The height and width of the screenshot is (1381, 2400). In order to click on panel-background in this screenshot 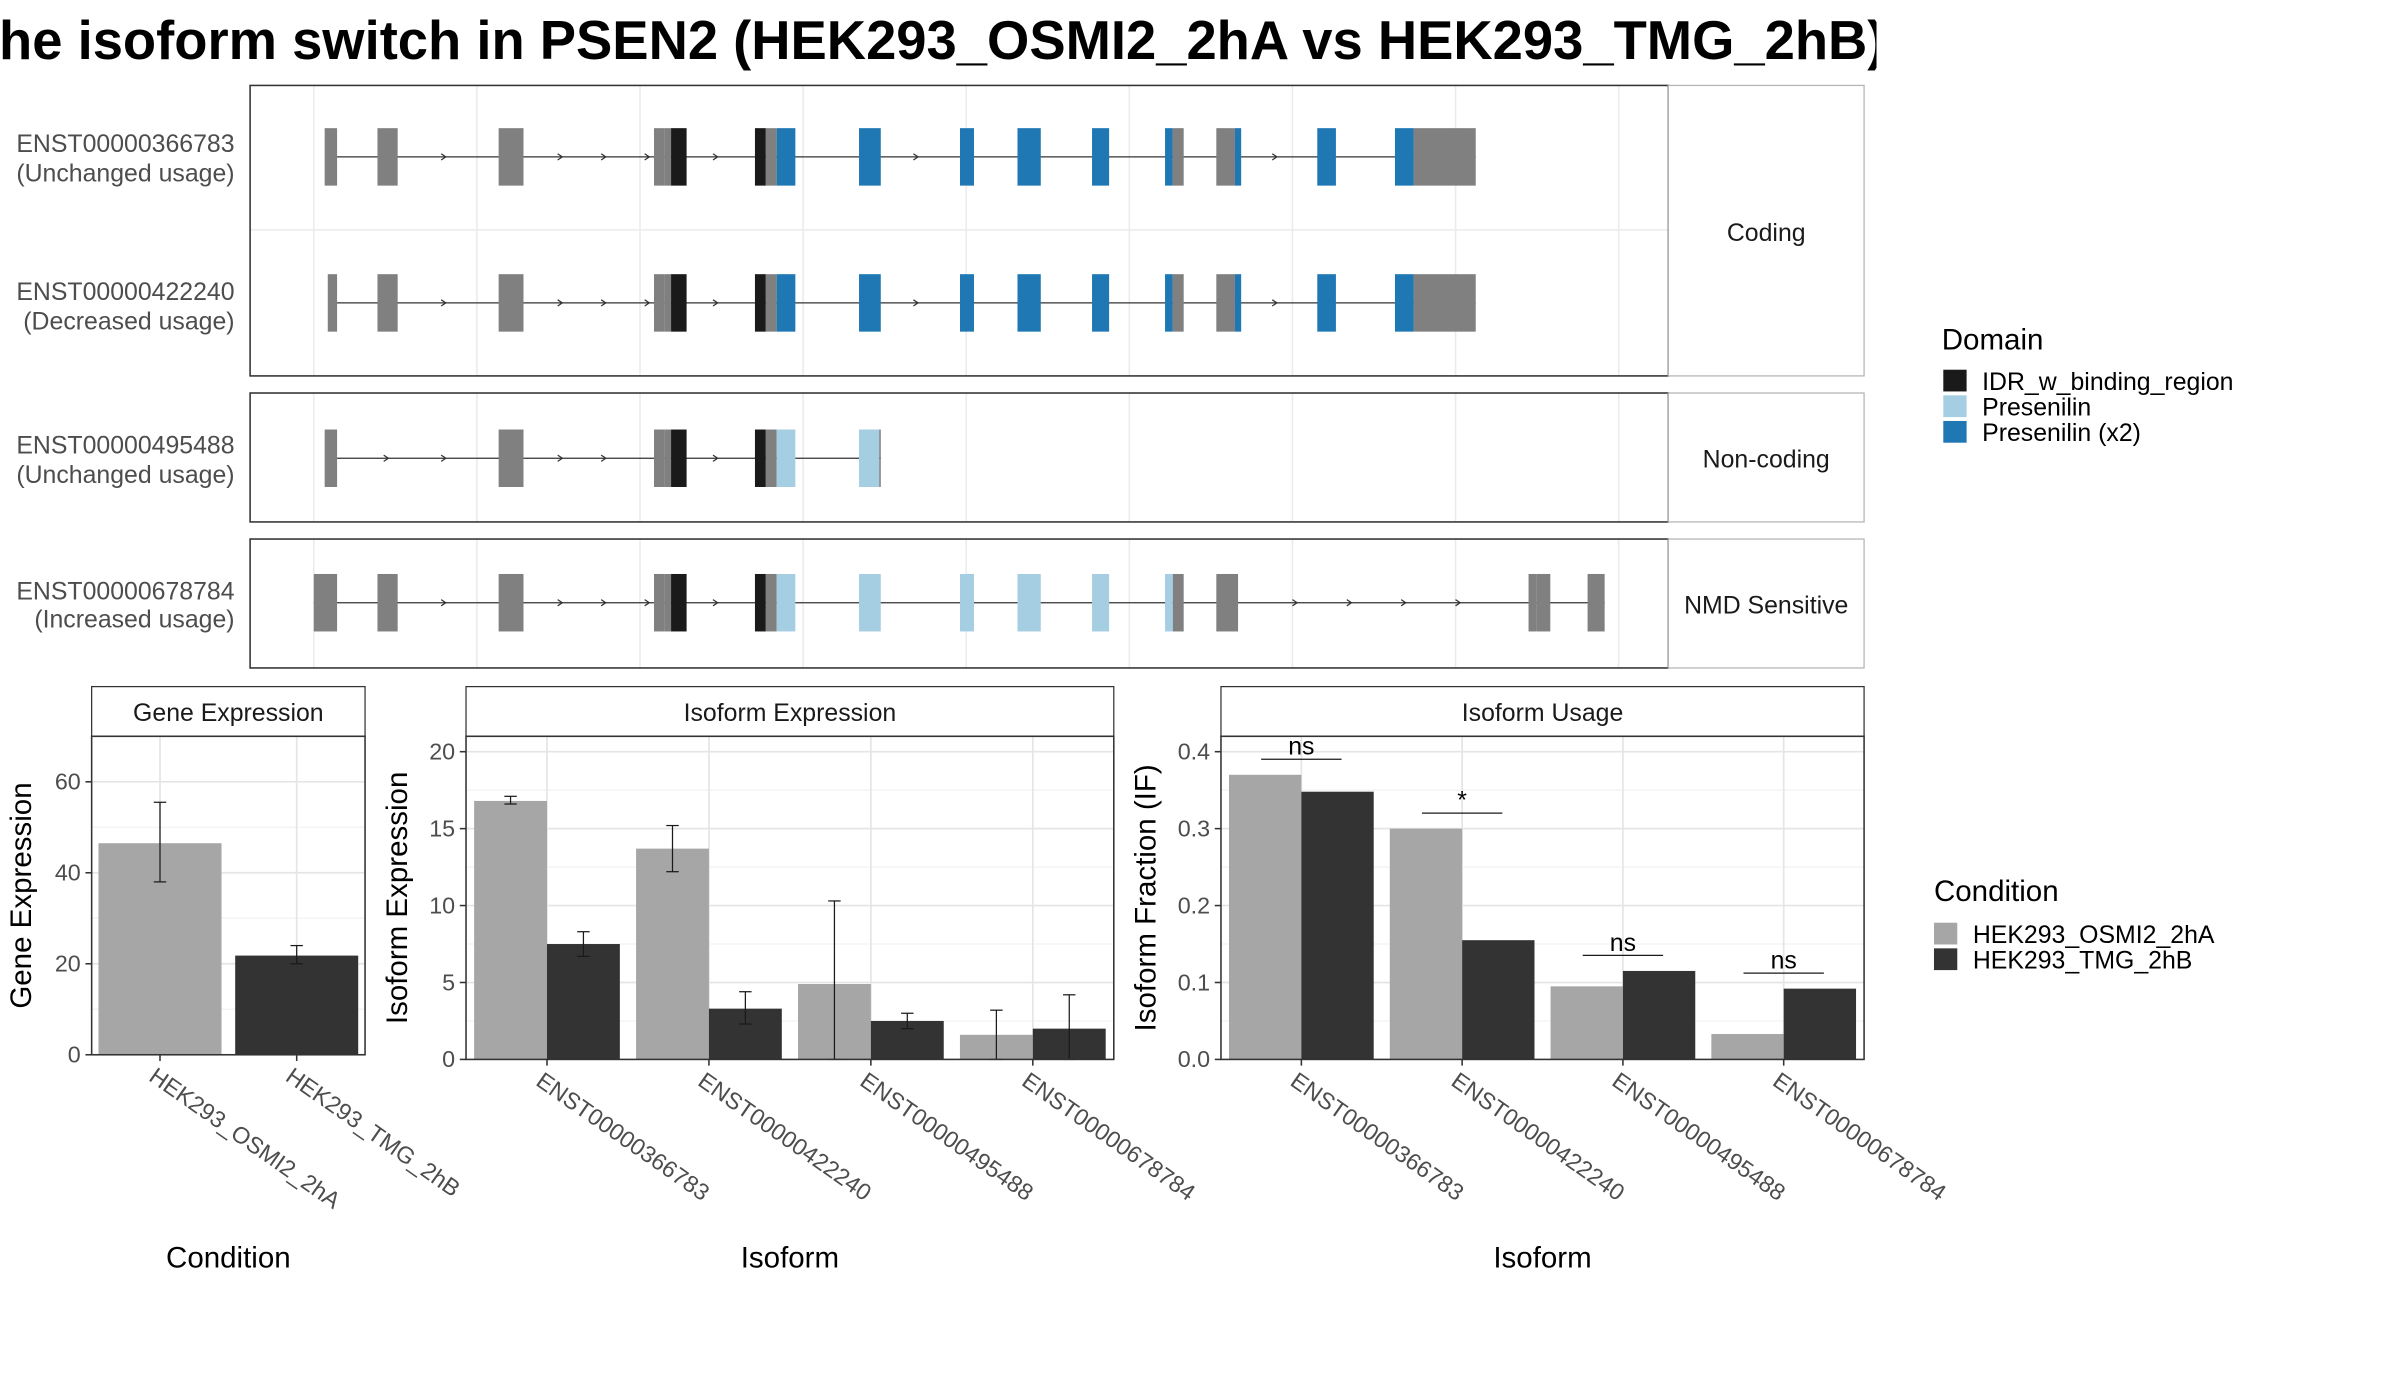, I will do `click(959, 603)`.